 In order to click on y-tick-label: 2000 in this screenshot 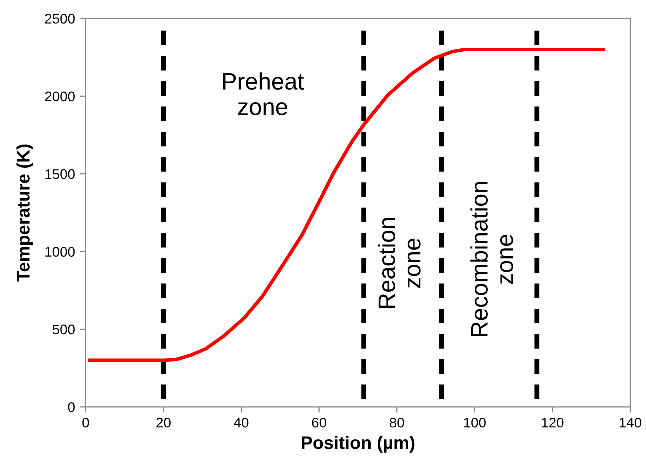, I will do `click(60, 97)`.